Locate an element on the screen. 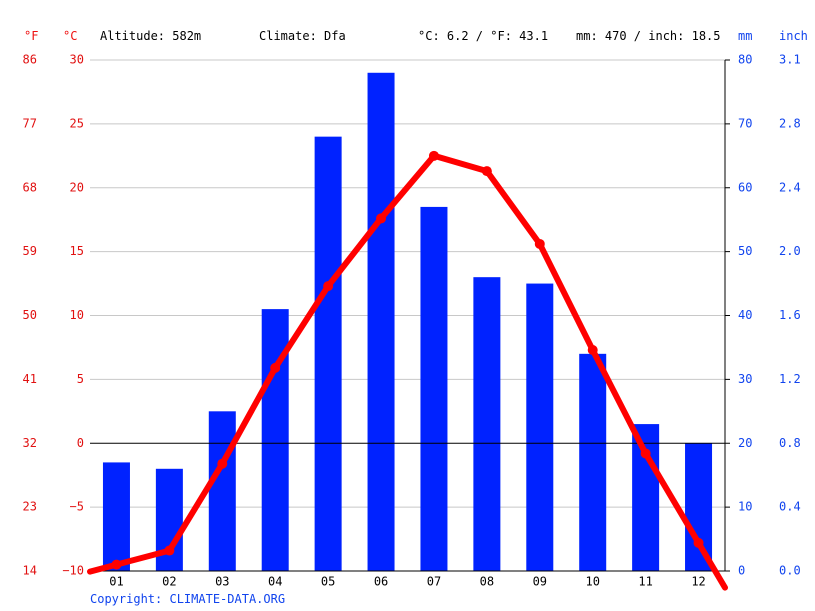 The width and height of the screenshot is (815, 611). inch-tick-label: 0.0 is located at coordinates (790, 571).